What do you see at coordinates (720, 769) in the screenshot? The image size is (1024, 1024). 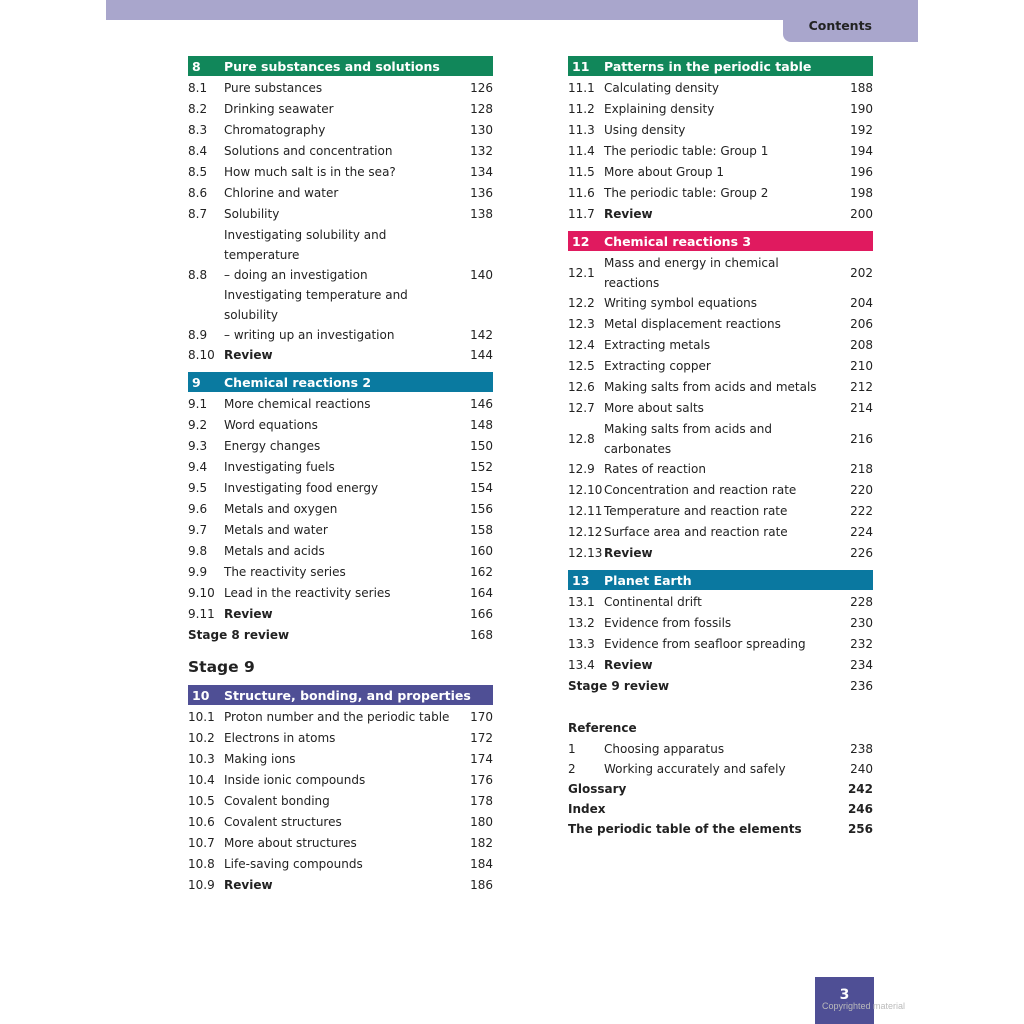 I see `toc-entry: 2 Working accurately and safely 240` at bounding box center [720, 769].